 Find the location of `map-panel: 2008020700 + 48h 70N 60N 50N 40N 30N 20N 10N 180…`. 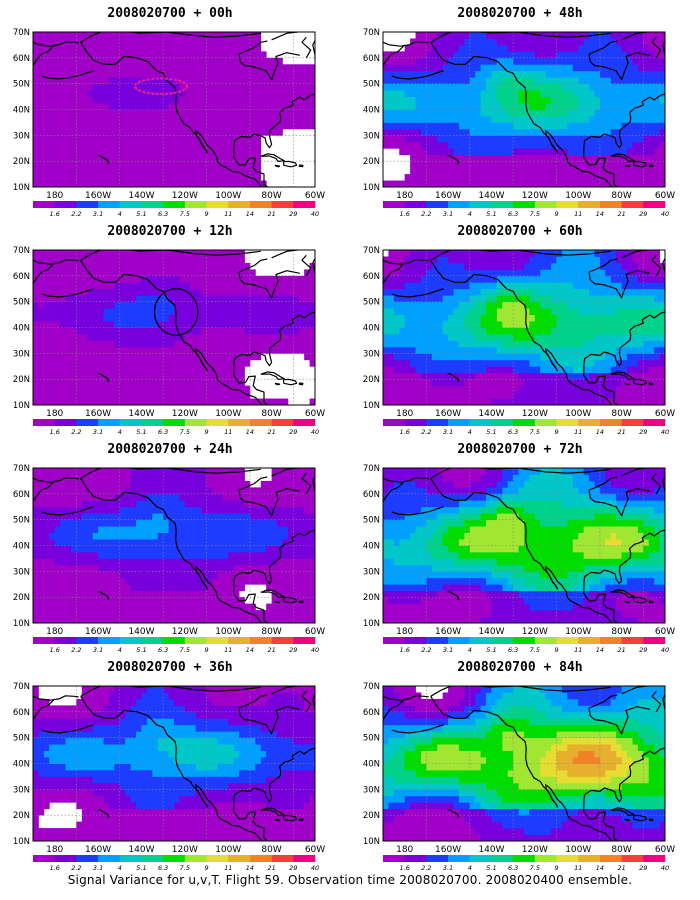

map-panel: 2008020700 + 48h 70N 60N 50N 40N 30N 20N 10N 180… is located at coordinates (520, 109).